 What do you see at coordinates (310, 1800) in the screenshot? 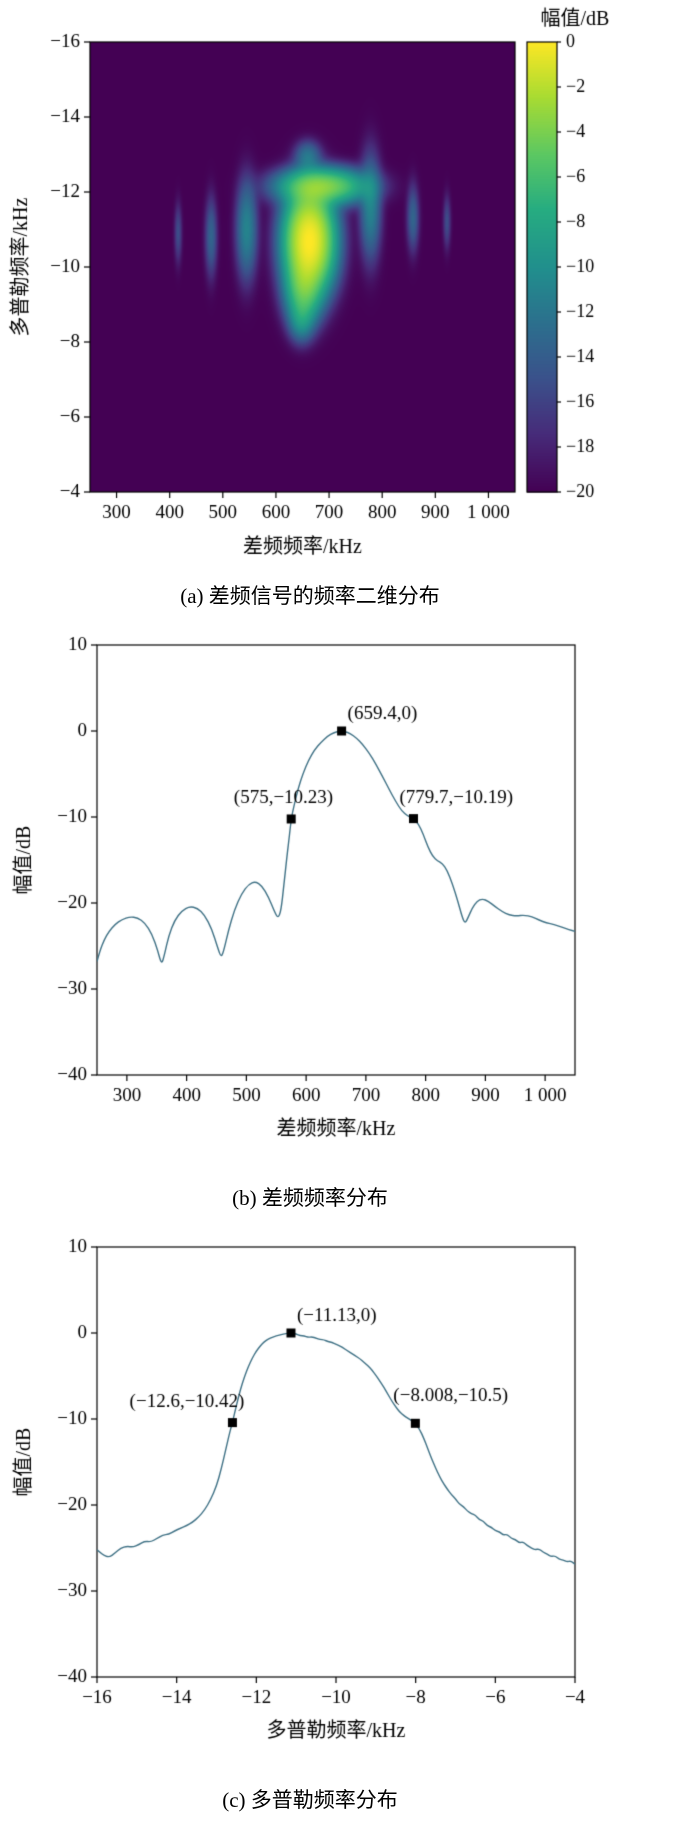
I see `caption-panel-c: (c) 多普勒频率分布` at bounding box center [310, 1800].